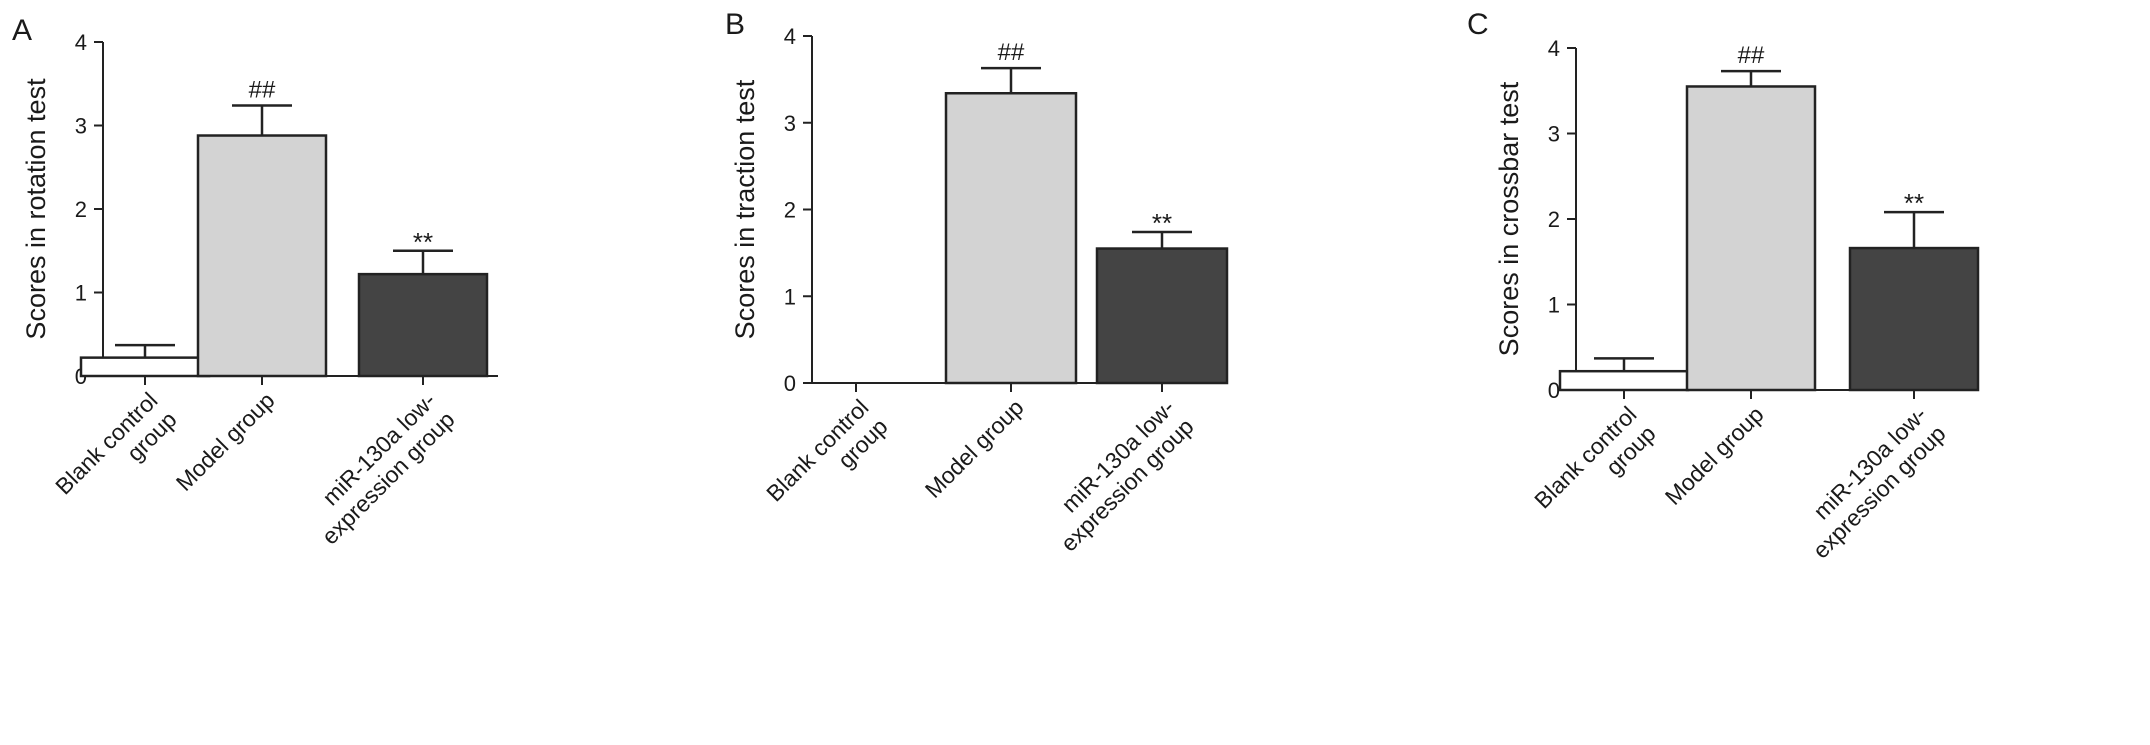 The height and width of the screenshot is (745, 2150). I want to click on y-axis-label: Scores in traction test, so click(745, 209).